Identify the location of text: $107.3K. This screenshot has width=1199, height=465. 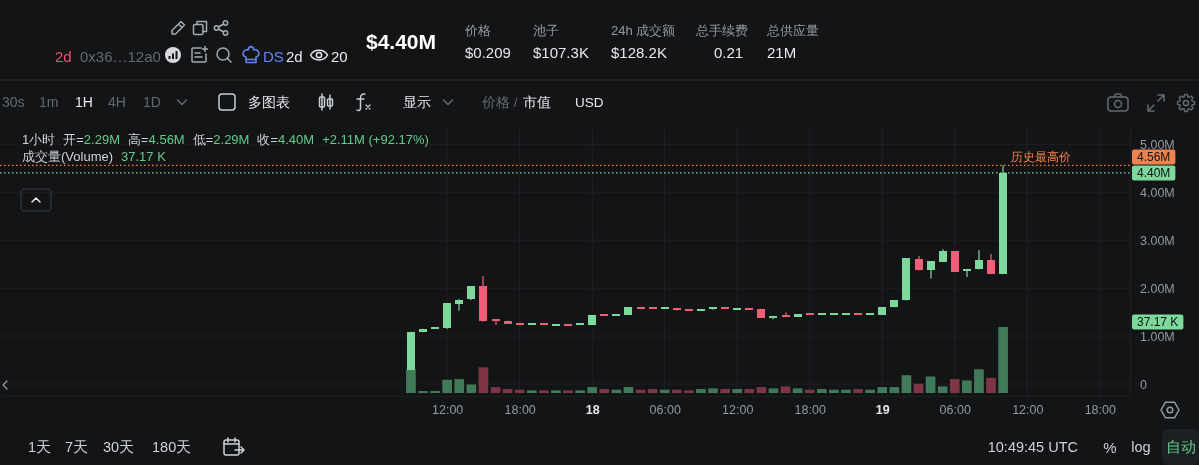
(561, 52).